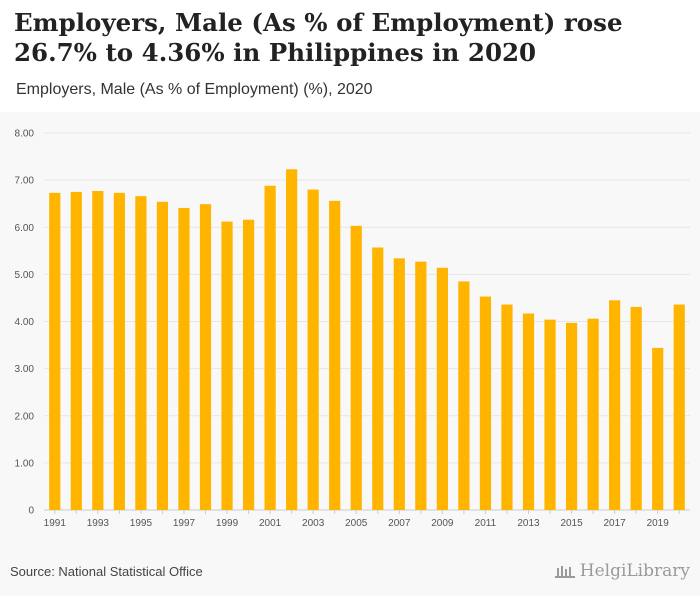 The height and width of the screenshot is (596, 700). What do you see at coordinates (25, 369) in the screenshot?
I see `y-tick-label: 3.00` at bounding box center [25, 369].